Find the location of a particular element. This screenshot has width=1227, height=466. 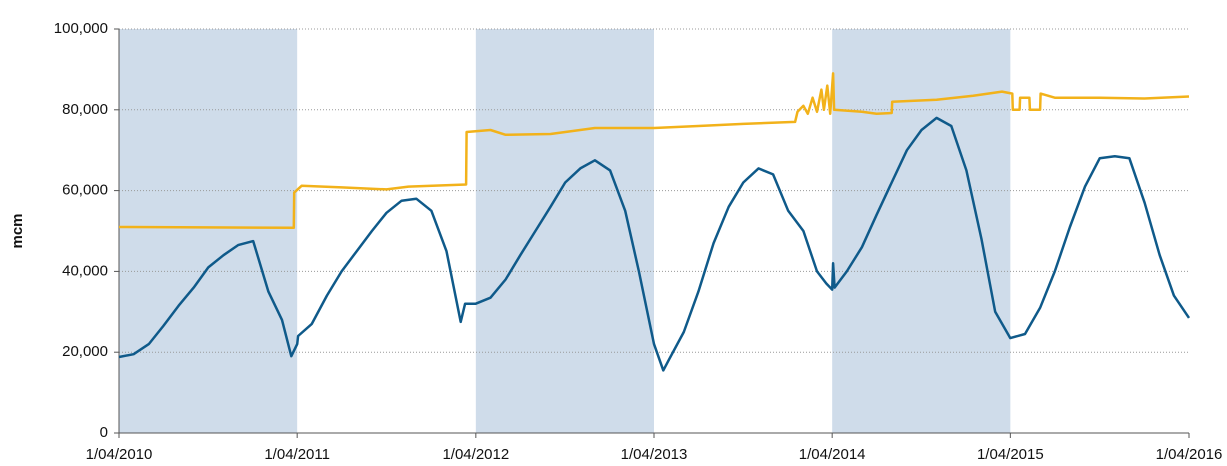

x-tick-label: 1/04/2015 is located at coordinates (1010, 454).